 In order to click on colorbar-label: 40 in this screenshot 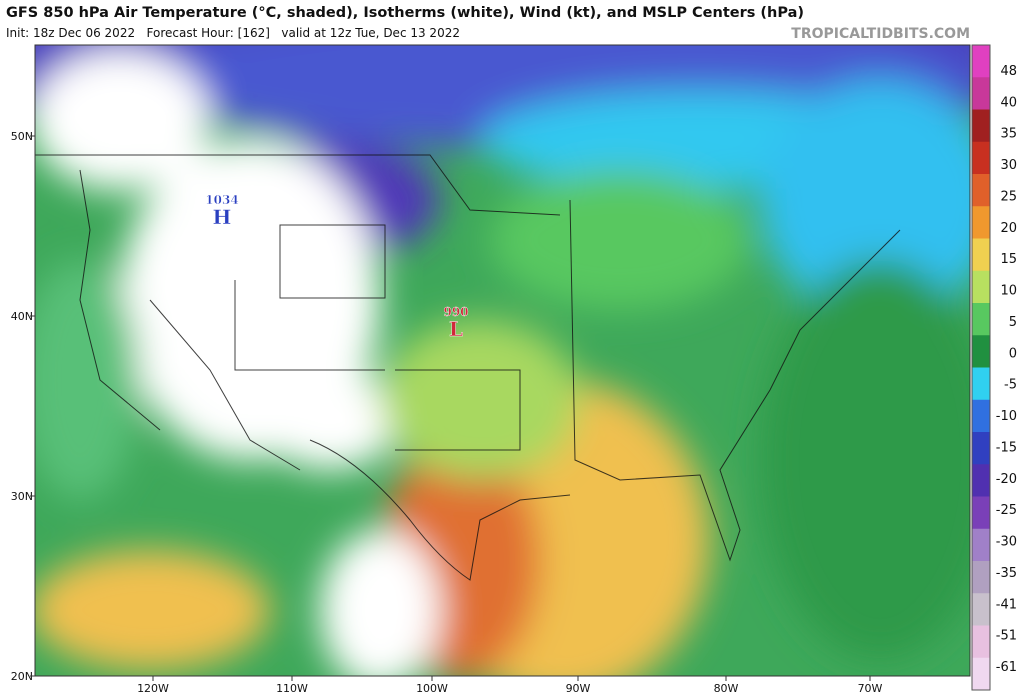, I will do `click(1008, 102)`.